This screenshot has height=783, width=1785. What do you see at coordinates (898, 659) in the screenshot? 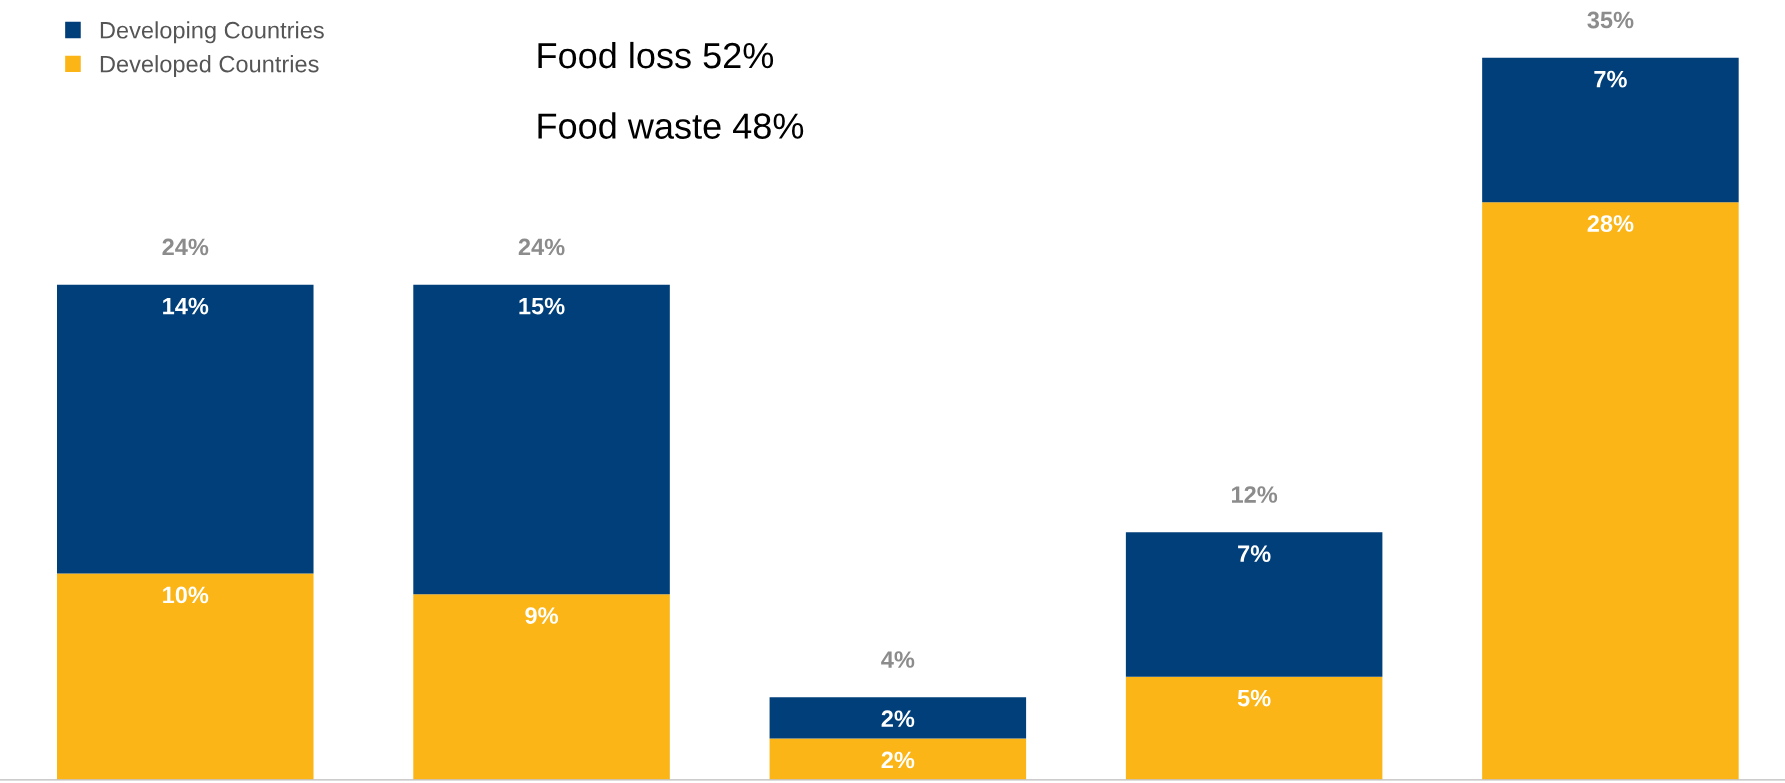
I see `total-label: 4%` at bounding box center [898, 659].